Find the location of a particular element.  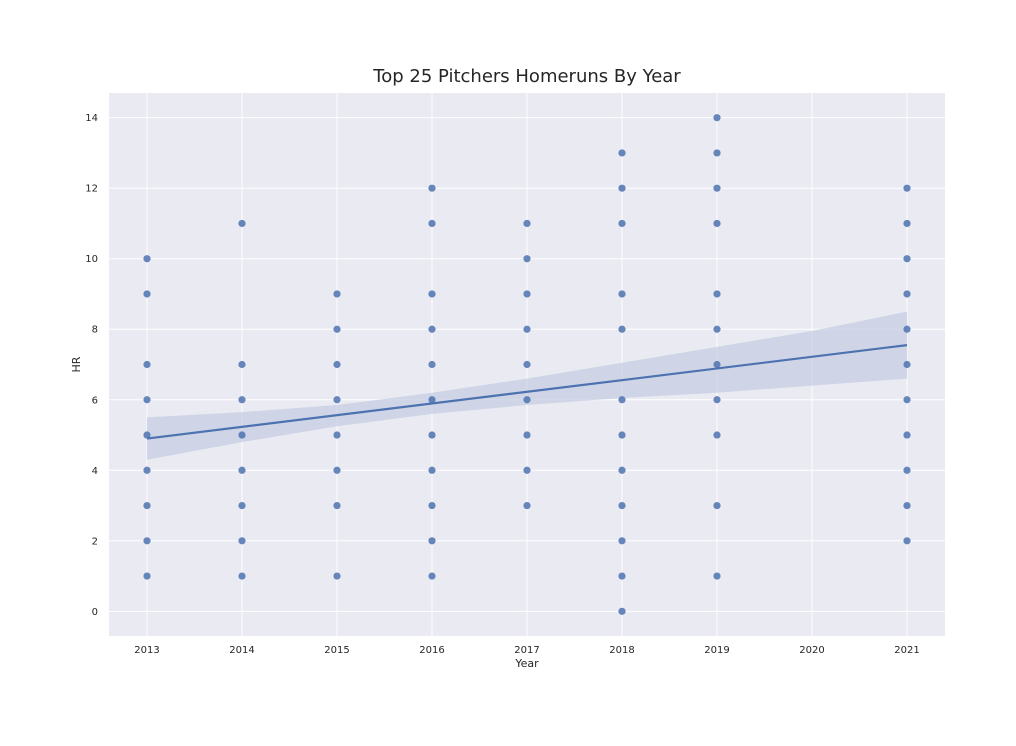

x-tick-label: 2017 is located at coordinates (526, 650).